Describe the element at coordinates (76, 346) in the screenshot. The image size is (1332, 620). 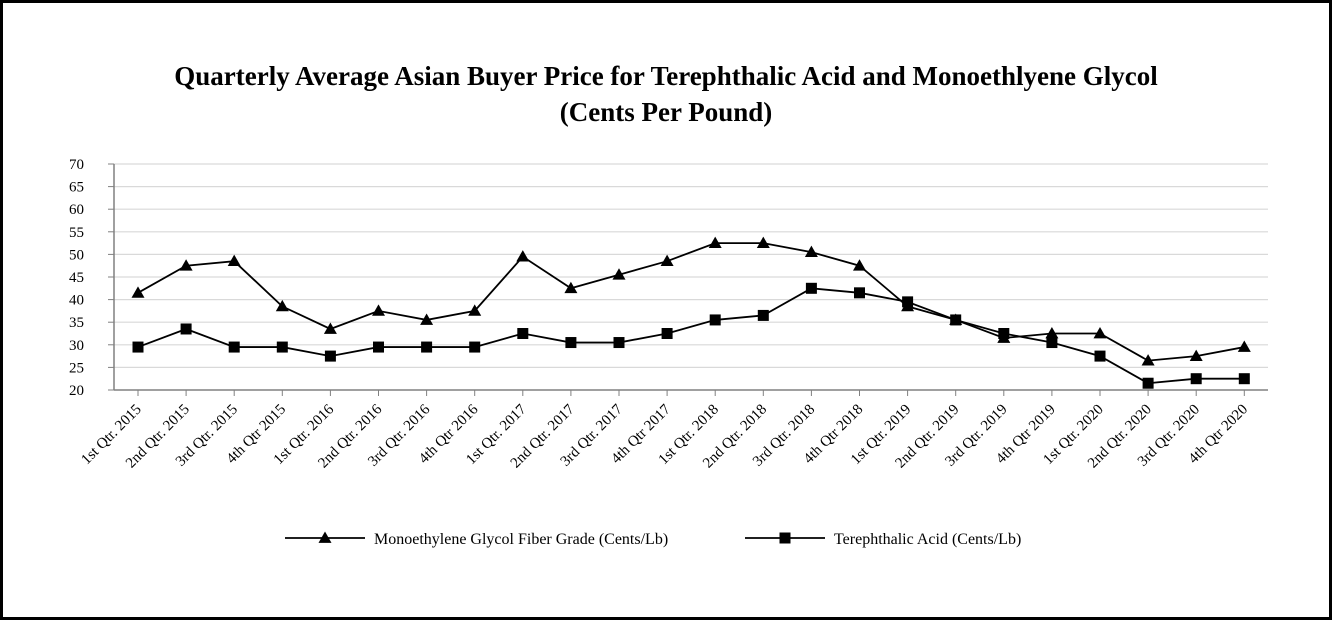
I see `y-tick-label: 30` at that location.